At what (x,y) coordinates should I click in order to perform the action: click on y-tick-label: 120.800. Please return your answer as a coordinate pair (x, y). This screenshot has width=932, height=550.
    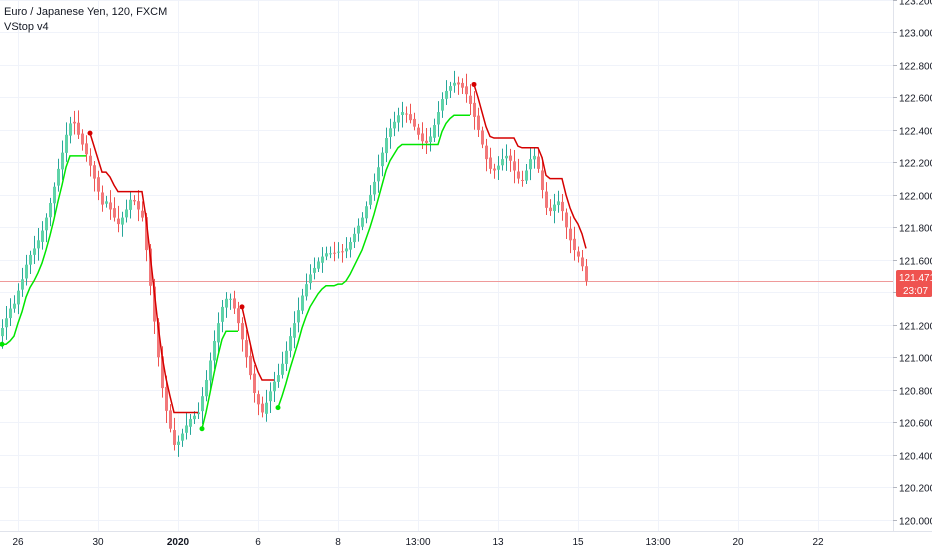
    Looking at the image, I should click on (915, 392).